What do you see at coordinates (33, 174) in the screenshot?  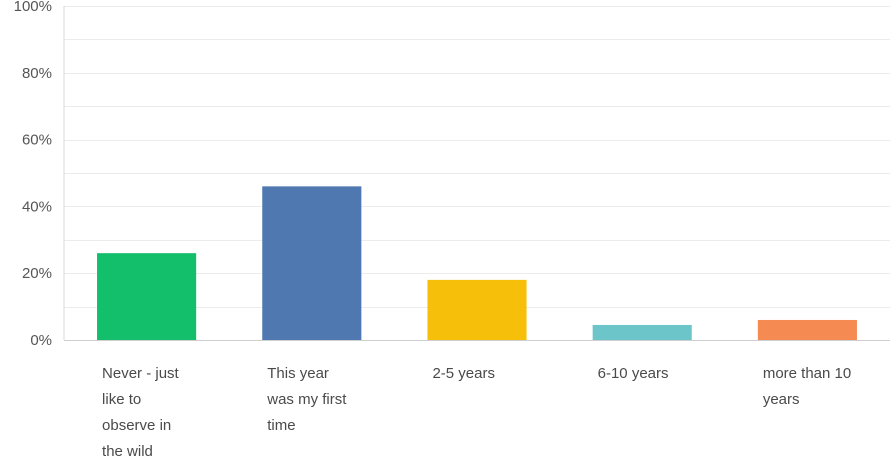 I see `y-axis-ticks: 0% 20% 40% 60% 80% 100%` at bounding box center [33, 174].